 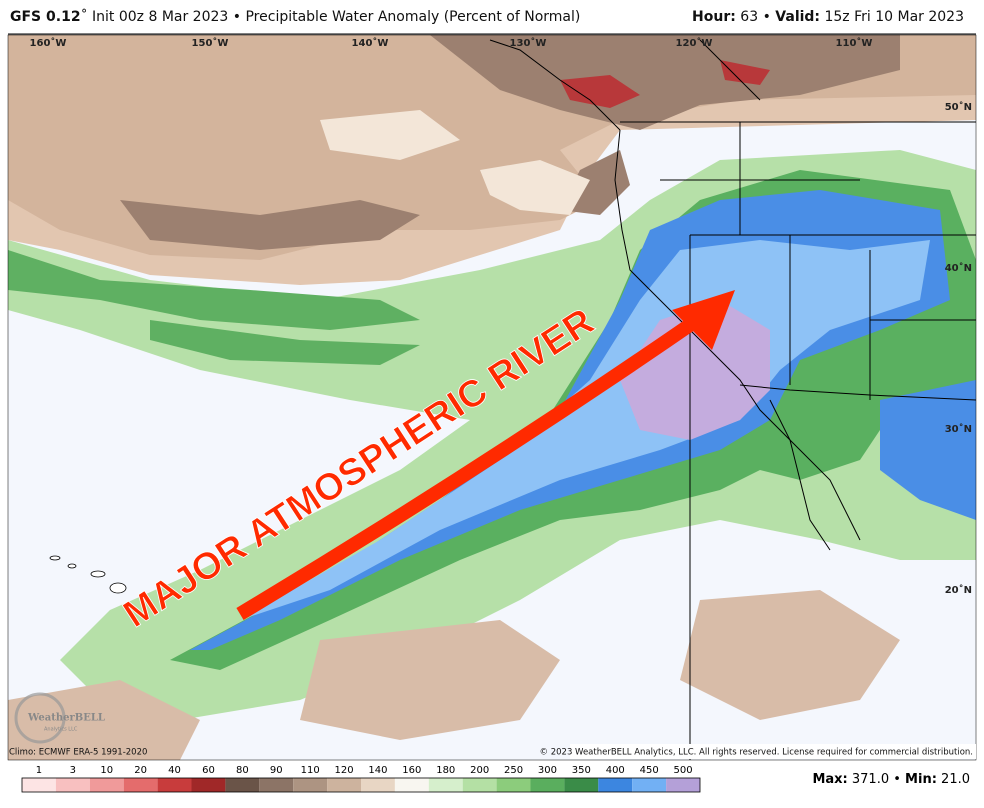 I want to click on extreme-dry, so click(x=665, y=84).